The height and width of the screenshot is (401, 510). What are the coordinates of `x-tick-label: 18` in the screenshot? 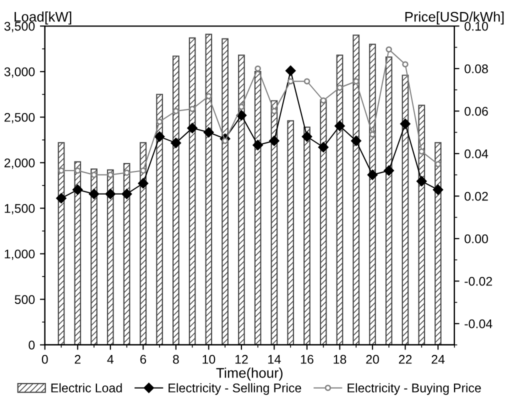 It's located at (340, 359).